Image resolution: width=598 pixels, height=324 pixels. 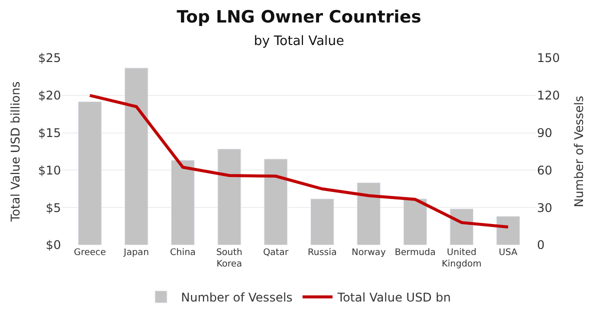 I want to click on y-tick-label: $0, so click(x=53, y=245).